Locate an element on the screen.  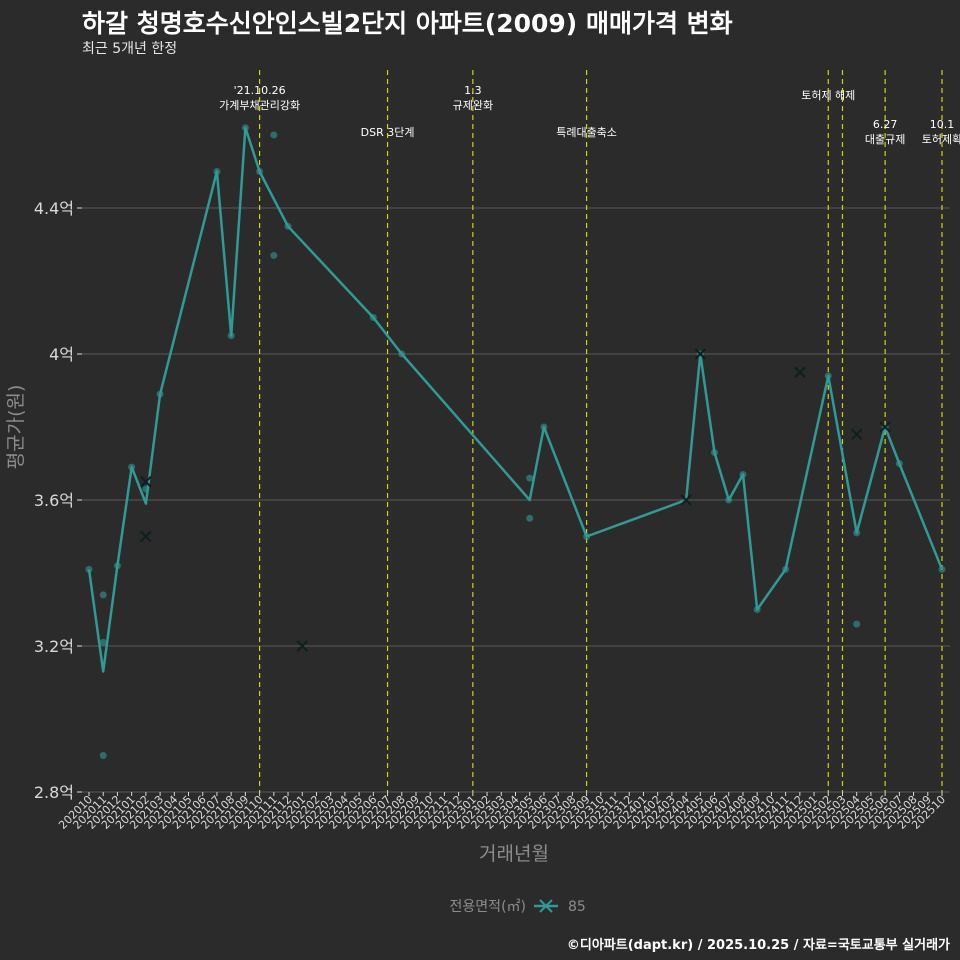
legend-label: 85 is located at coordinates (577, 907).